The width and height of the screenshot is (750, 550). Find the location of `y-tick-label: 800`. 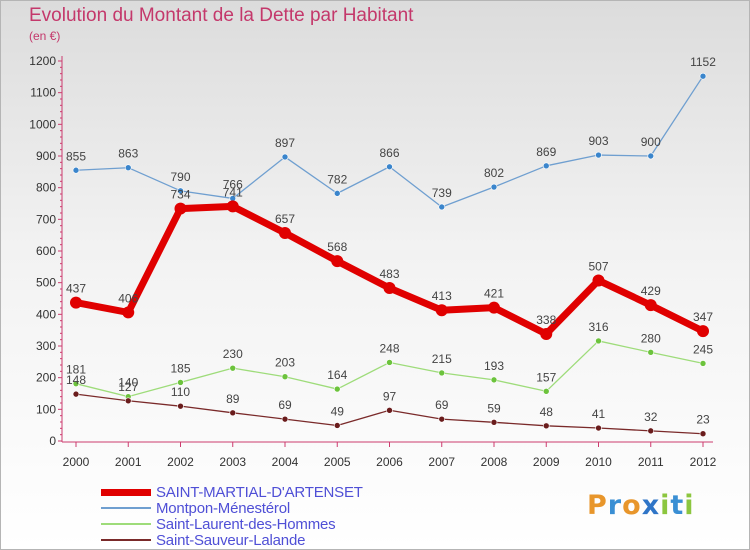

y-tick-label: 800 is located at coordinates (46, 188).